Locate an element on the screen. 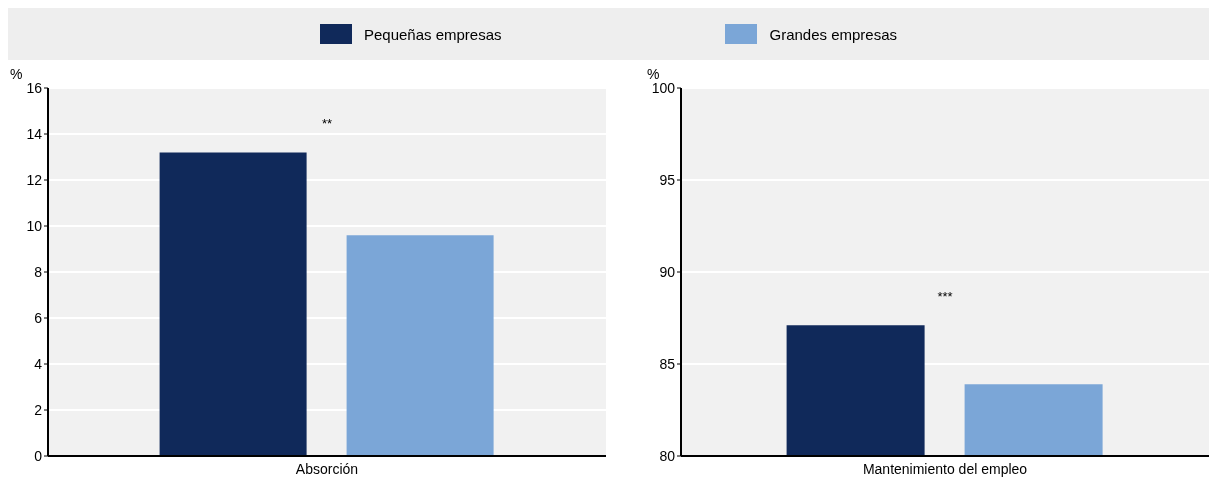 The image size is (1217, 503). legend-label: Pequeñas empresas is located at coordinates (432, 34).